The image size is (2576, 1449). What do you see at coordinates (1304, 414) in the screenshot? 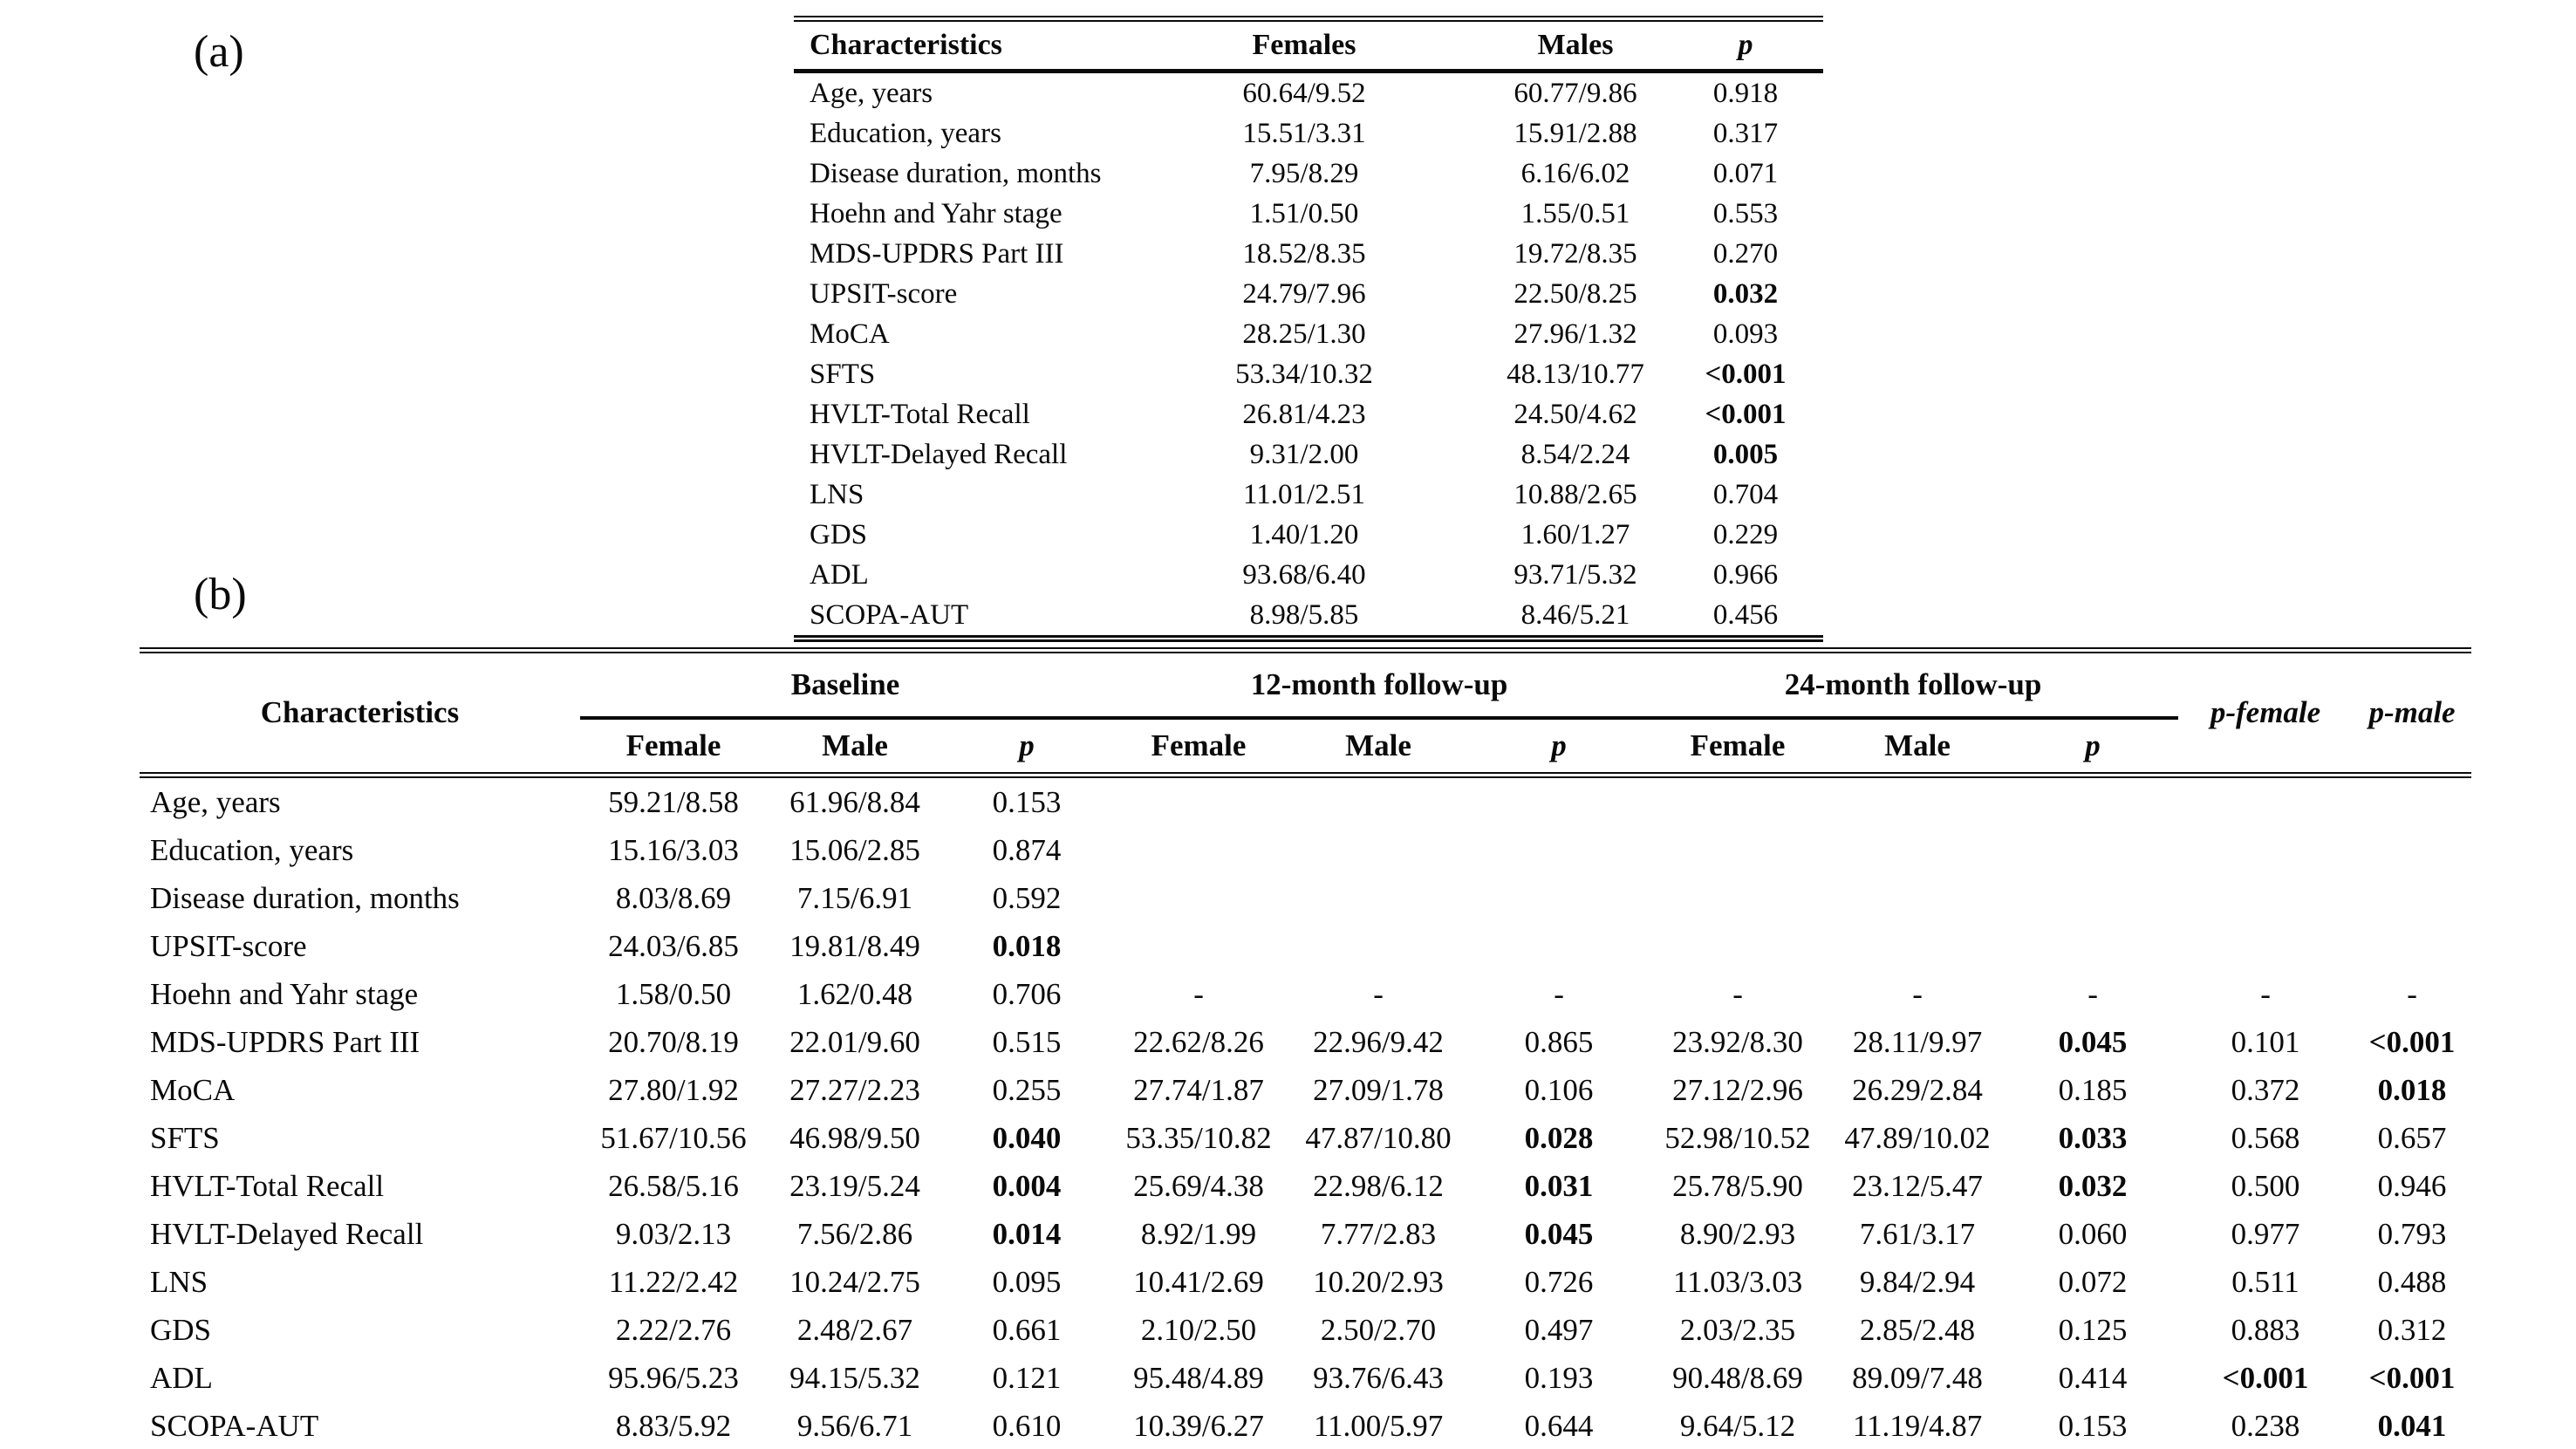
I see `data-cell: 26.81/4.23` at bounding box center [1304, 414].